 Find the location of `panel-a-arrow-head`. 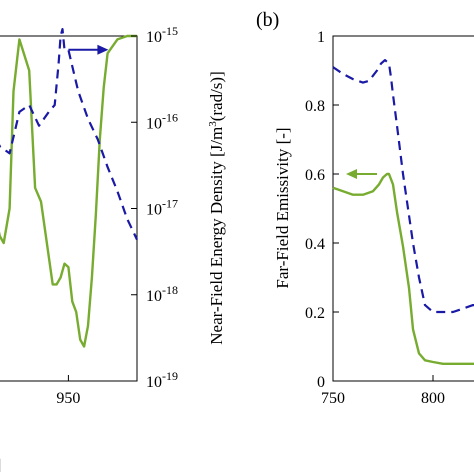

panel-a-arrow-head is located at coordinates (103, 49).